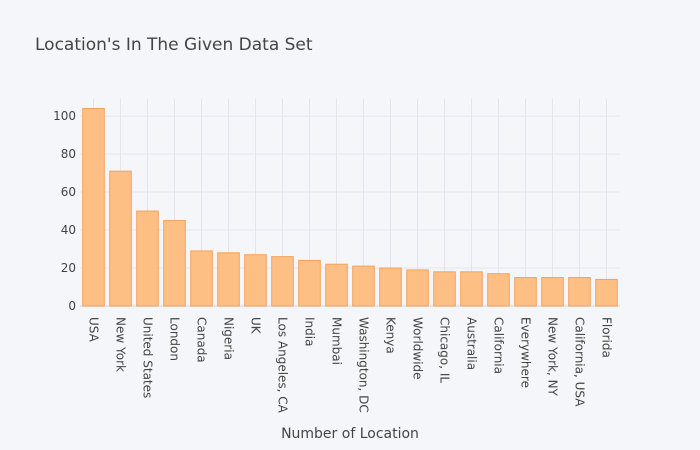 This screenshot has height=450, width=700. I want to click on x-tick-label: Mumbai, so click(337, 341).